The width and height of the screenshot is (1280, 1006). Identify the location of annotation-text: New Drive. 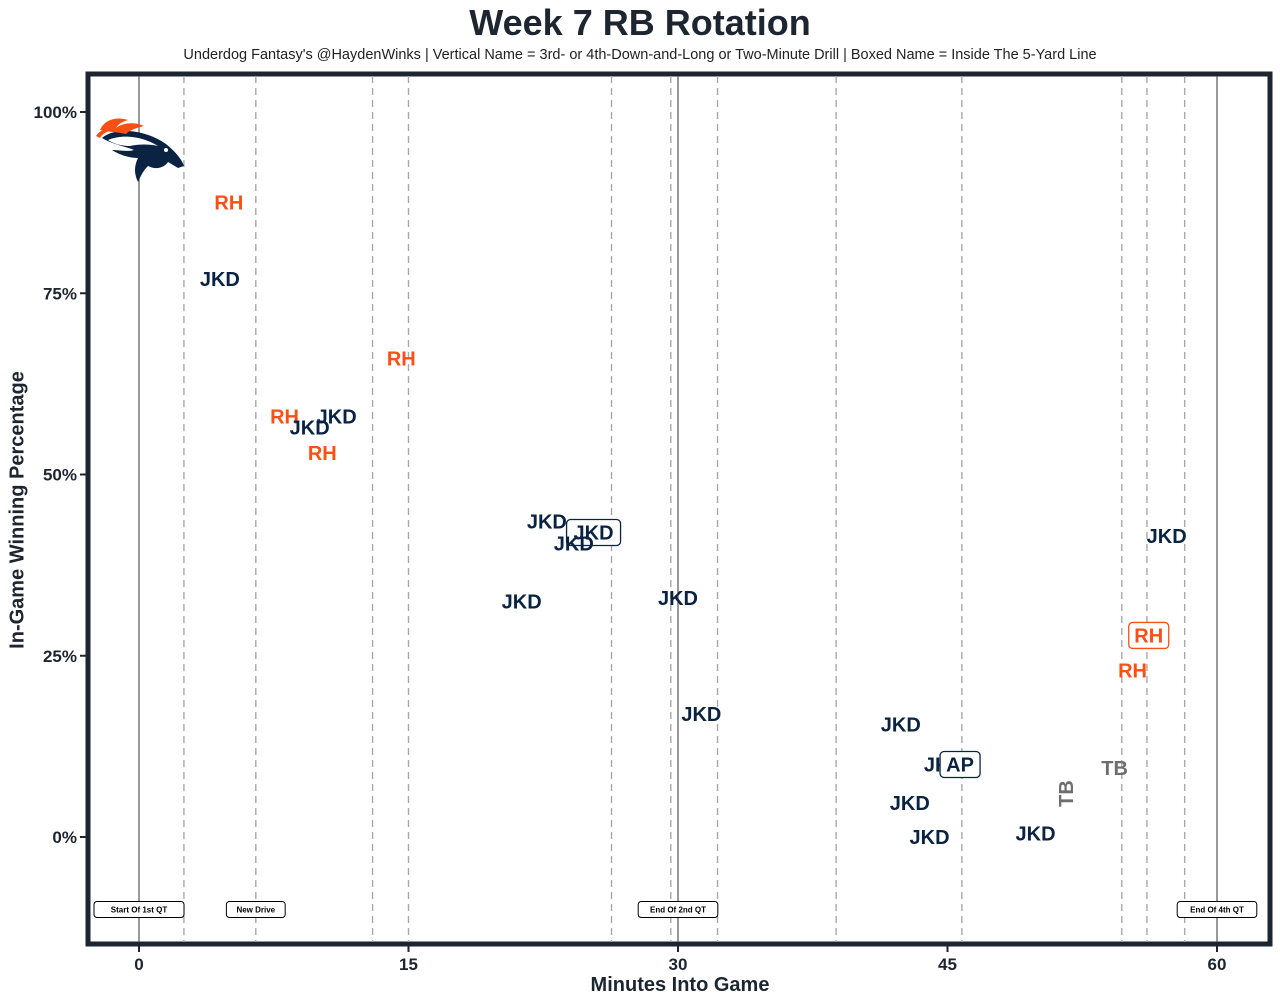
(255, 910).